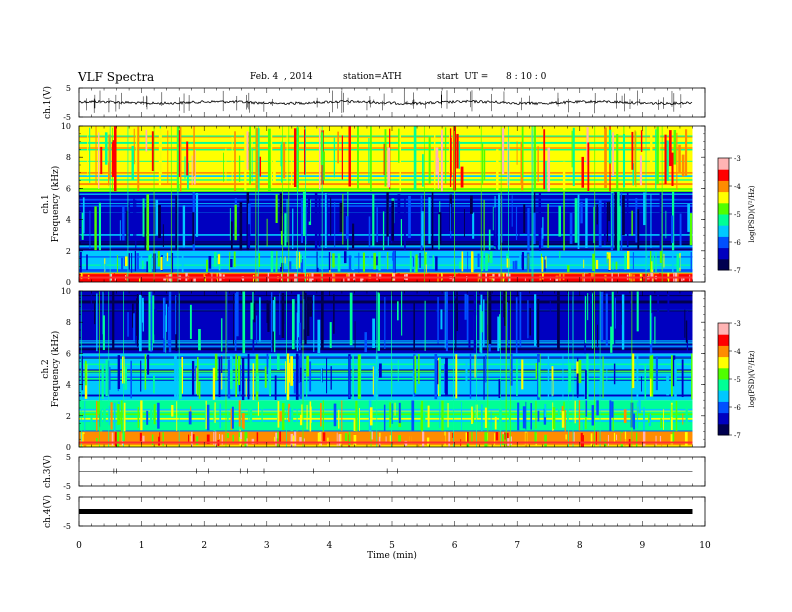 Image resolution: width=792 pixels, height=612 pixels. I want to click on x-tick-label: 9, so click(643, 546).